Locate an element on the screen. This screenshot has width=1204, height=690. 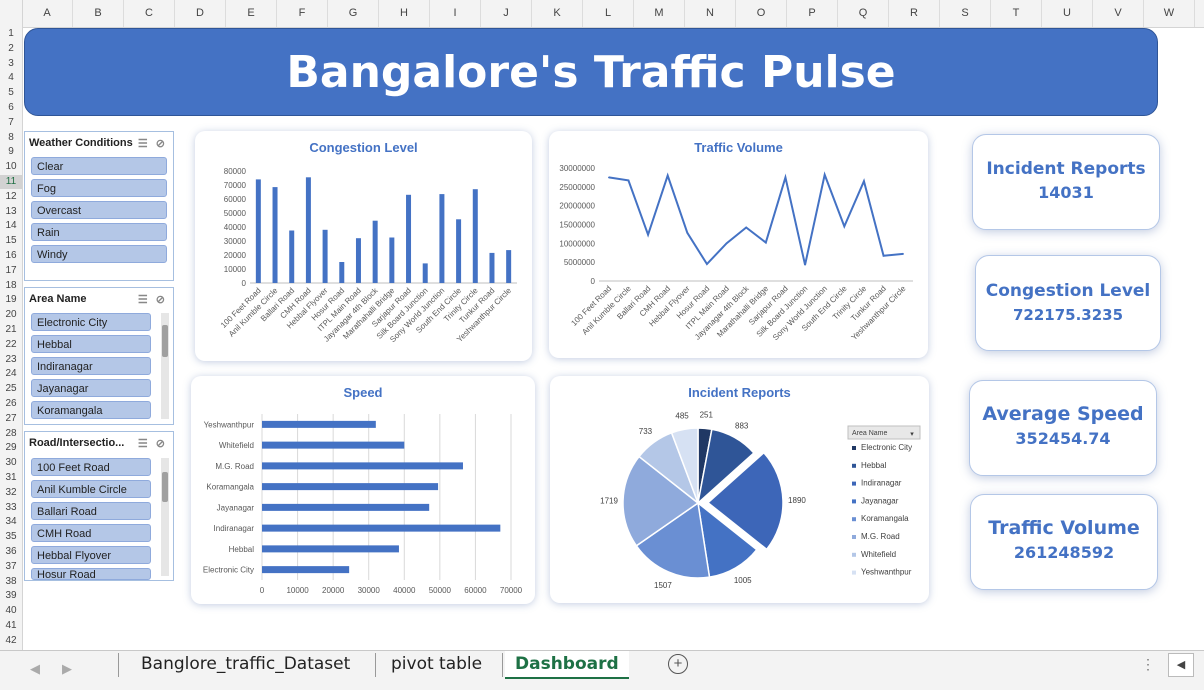
row-header-3: 3 is located at coordinates (11, 63).